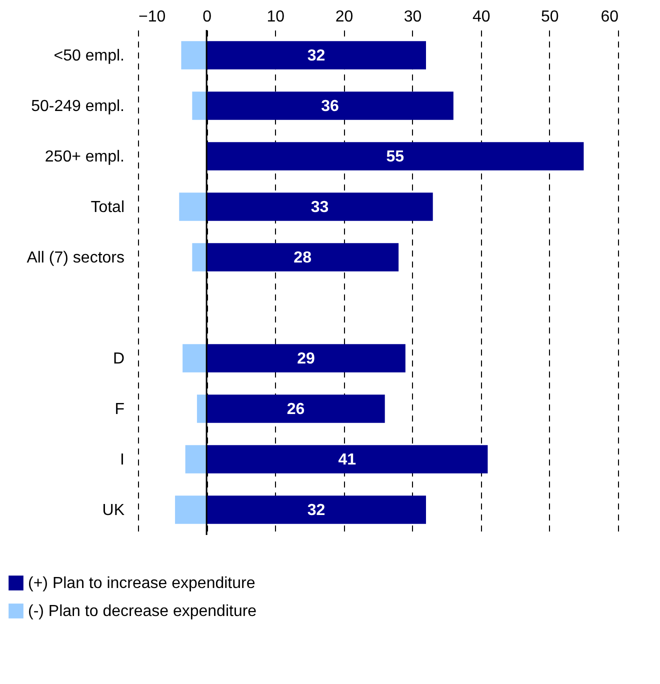  I want to click on x-tick-label: 40, so click(481, 17).